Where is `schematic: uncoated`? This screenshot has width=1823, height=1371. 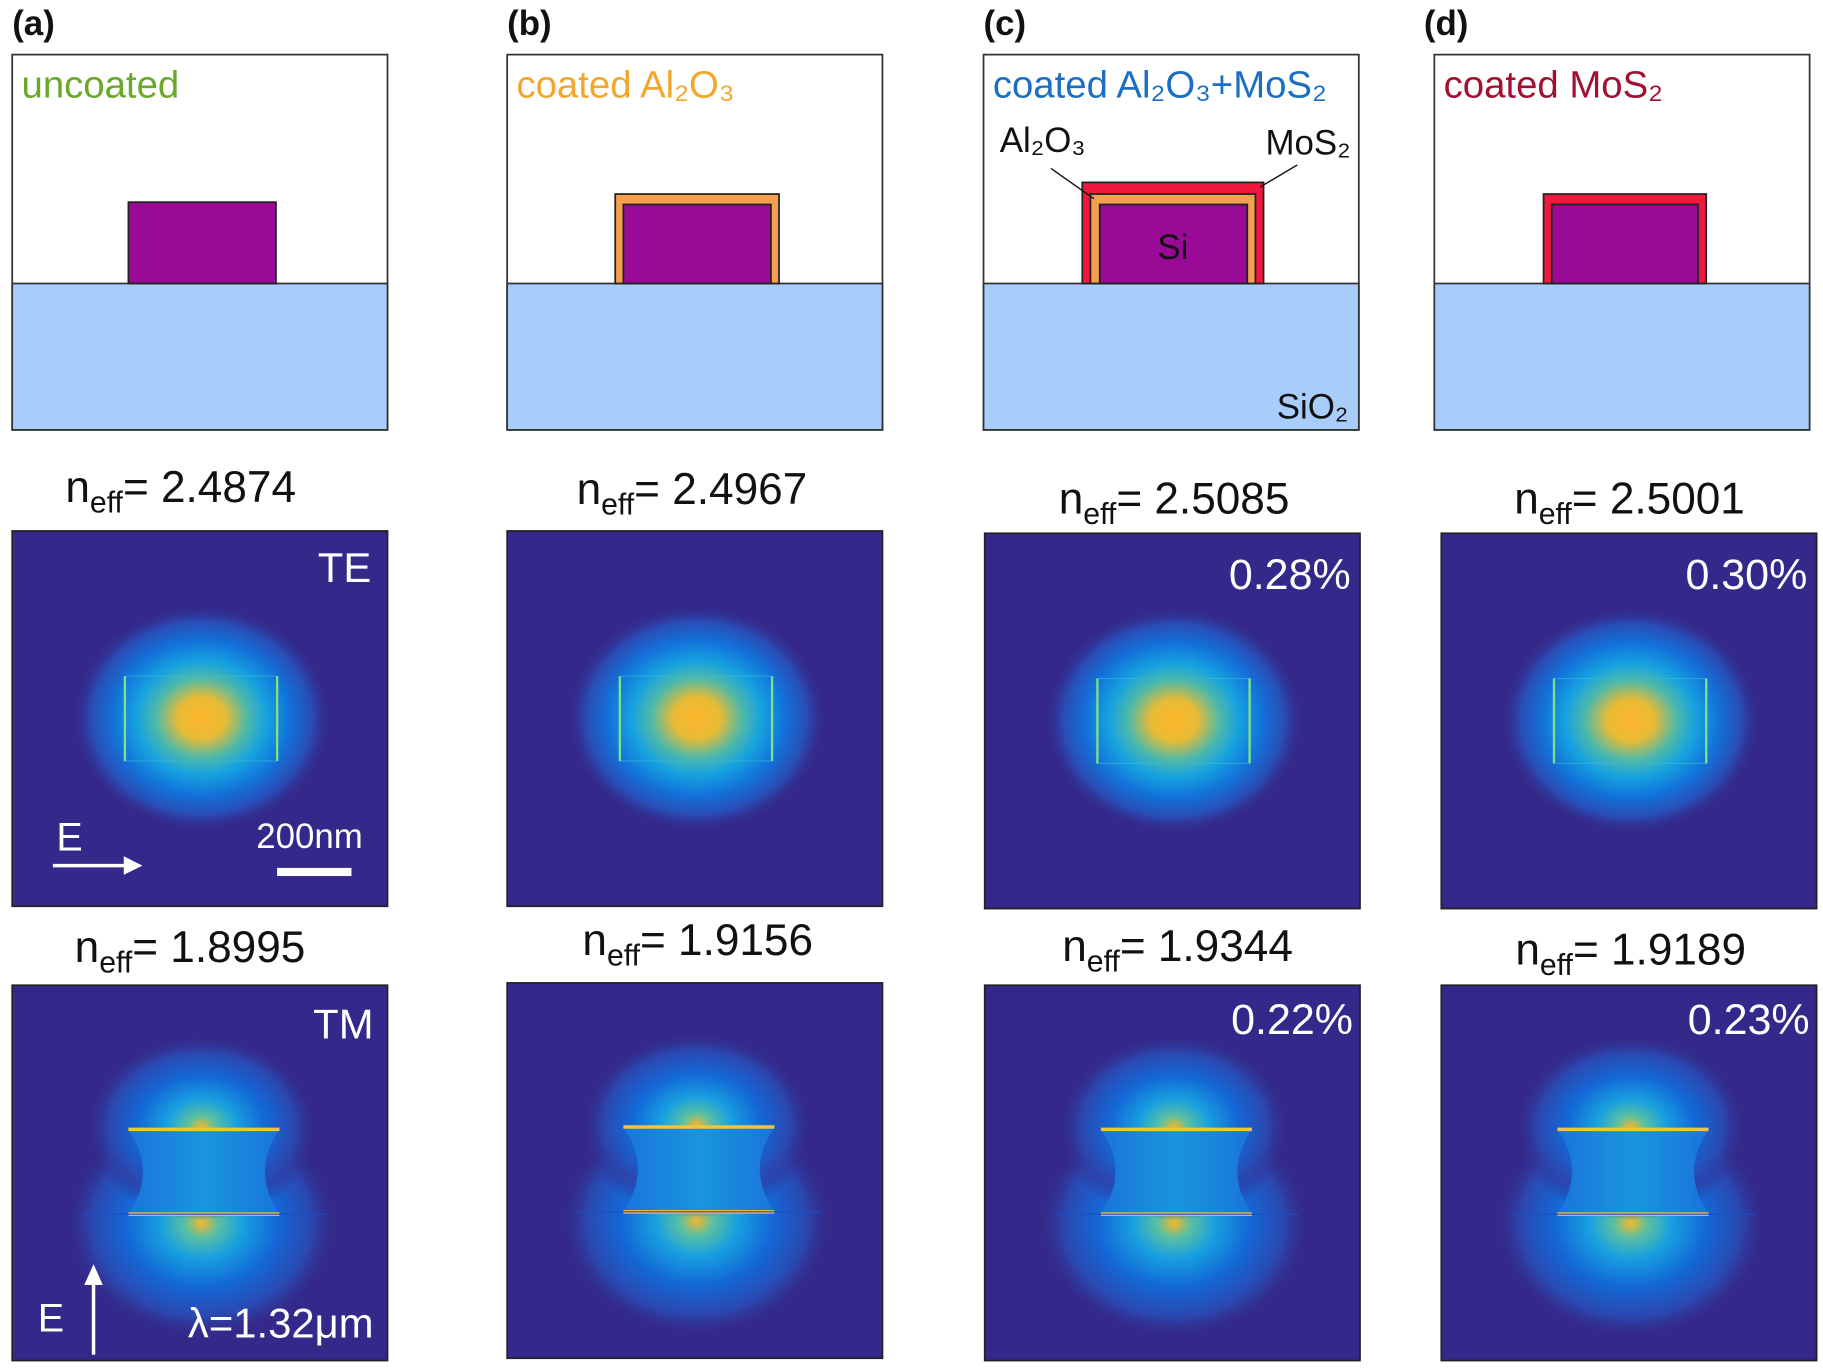
schematic: uncoated is located at coordinates (200, 242).